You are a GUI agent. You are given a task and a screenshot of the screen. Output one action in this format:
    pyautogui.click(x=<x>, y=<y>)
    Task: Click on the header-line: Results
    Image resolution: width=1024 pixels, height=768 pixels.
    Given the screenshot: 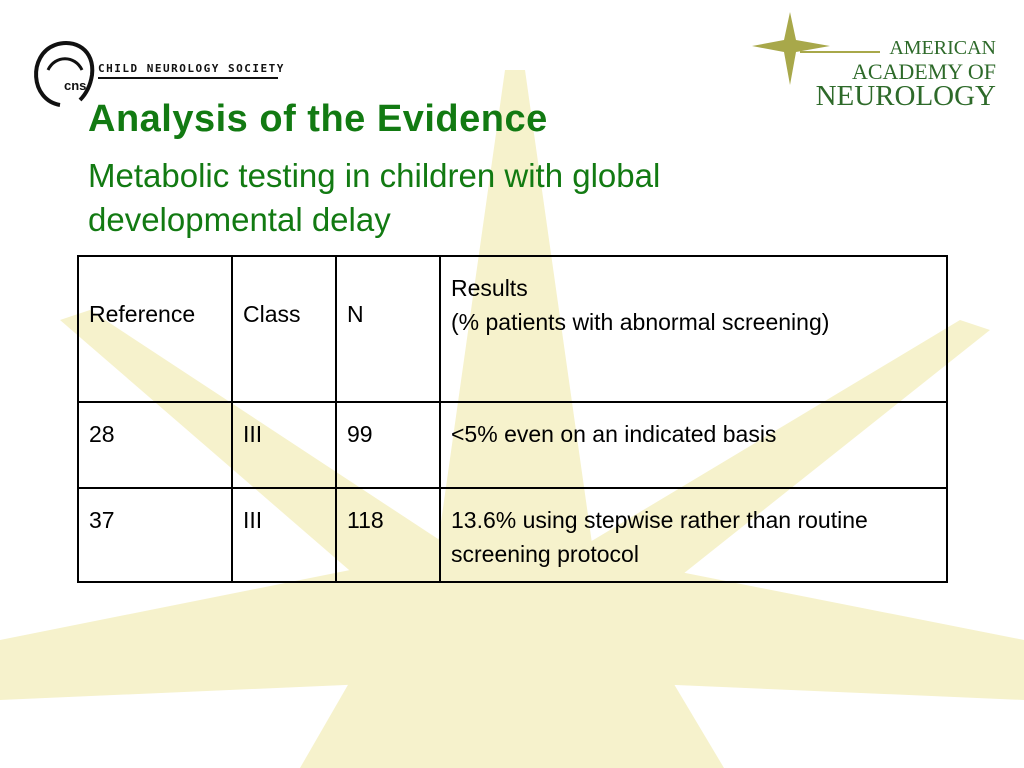 What is the action you would take?
    pyautogui.click(x=489, y=288)
    